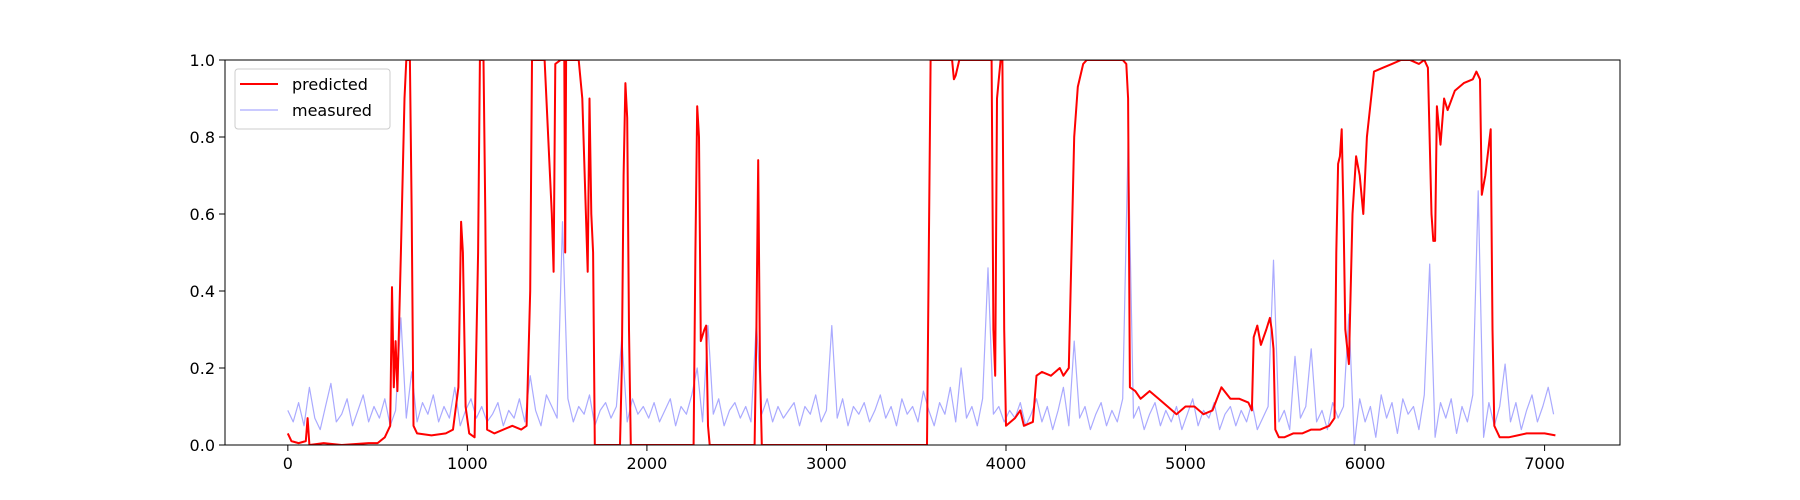  Describe the element at coordinates (202, 291) in the screenshot. I see `y-tick-label: 0.4` at that location.